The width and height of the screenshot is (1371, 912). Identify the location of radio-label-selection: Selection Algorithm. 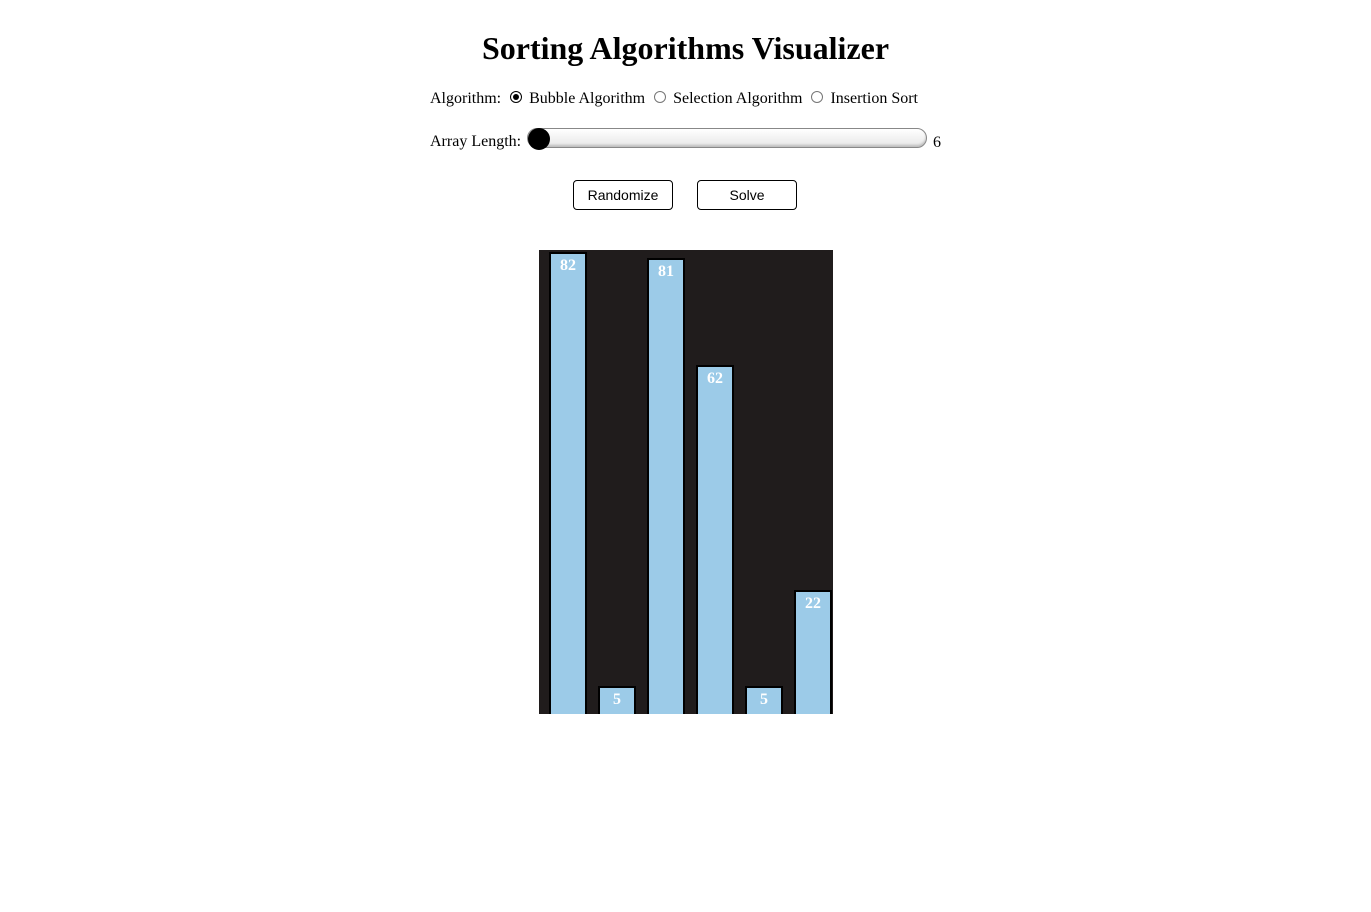
(738, 98).